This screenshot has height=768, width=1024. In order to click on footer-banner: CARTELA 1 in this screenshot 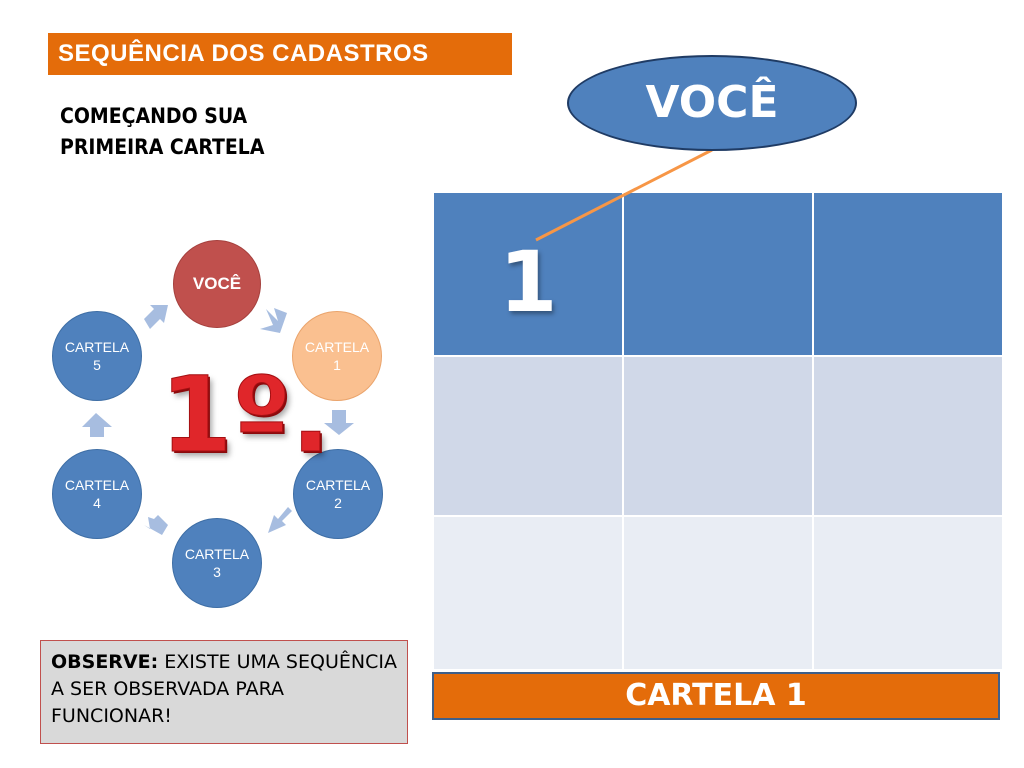, I will do `click(716, 696)`.